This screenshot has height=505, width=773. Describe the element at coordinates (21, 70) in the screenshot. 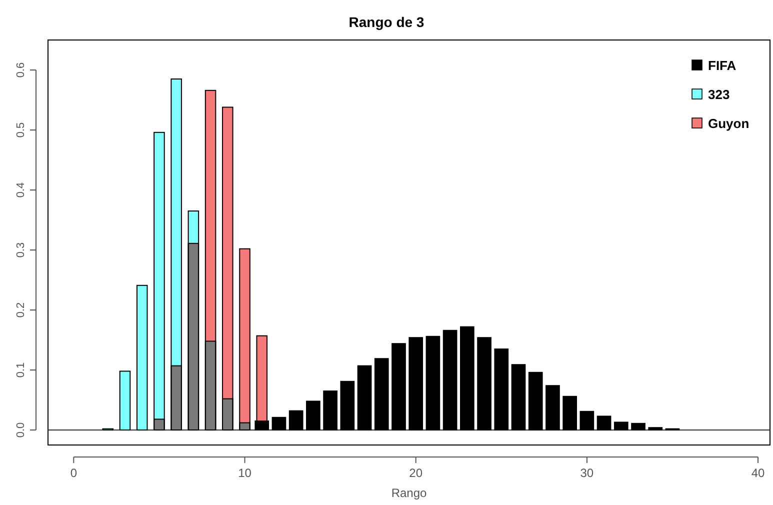

I see `y-tick-label: 0.6` at that location.